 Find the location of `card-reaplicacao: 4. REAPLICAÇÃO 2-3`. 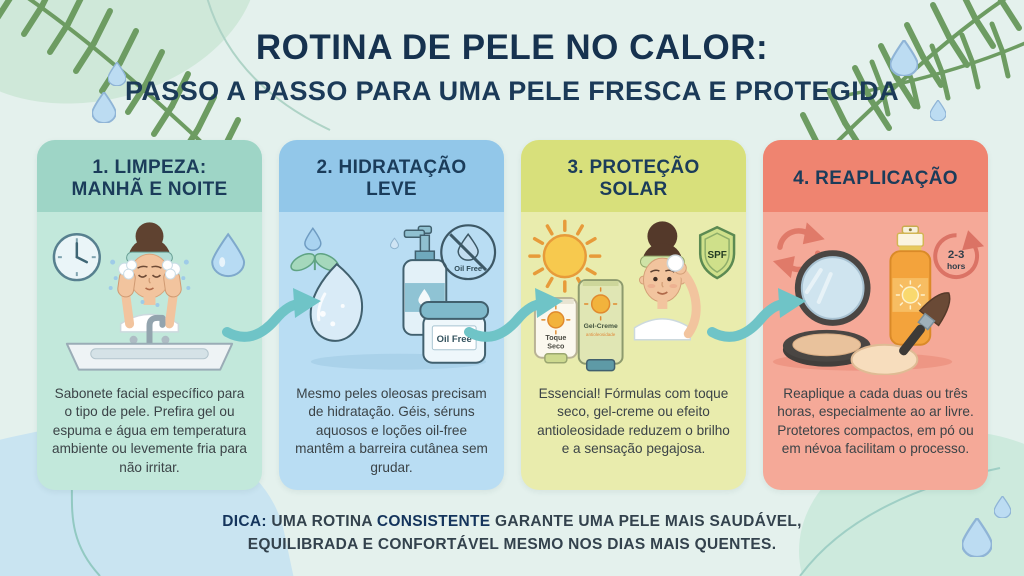

card-reaplicacao: 4. REAPLICAÇÃO 2-3 is located at coordinates (875, 315).